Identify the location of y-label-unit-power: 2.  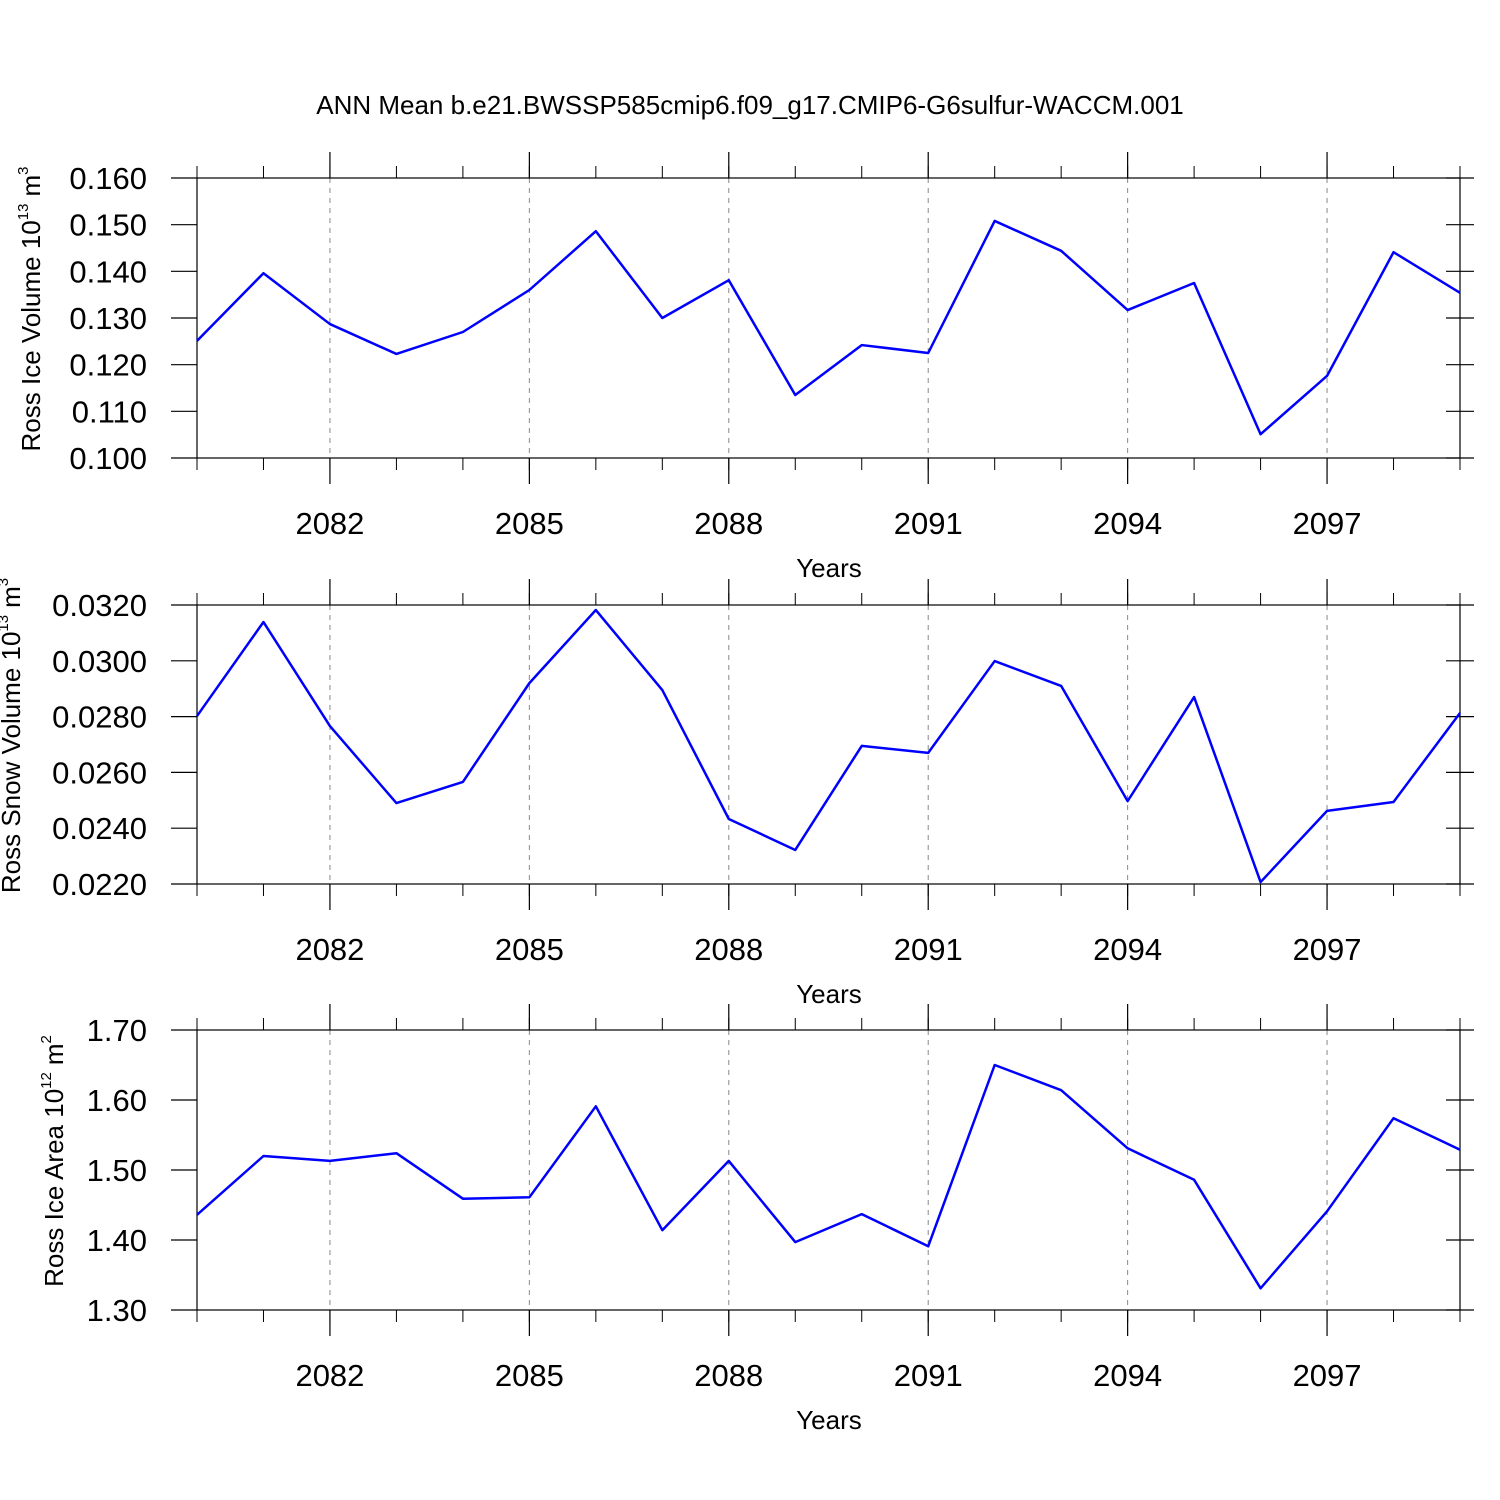
(46, 1039).